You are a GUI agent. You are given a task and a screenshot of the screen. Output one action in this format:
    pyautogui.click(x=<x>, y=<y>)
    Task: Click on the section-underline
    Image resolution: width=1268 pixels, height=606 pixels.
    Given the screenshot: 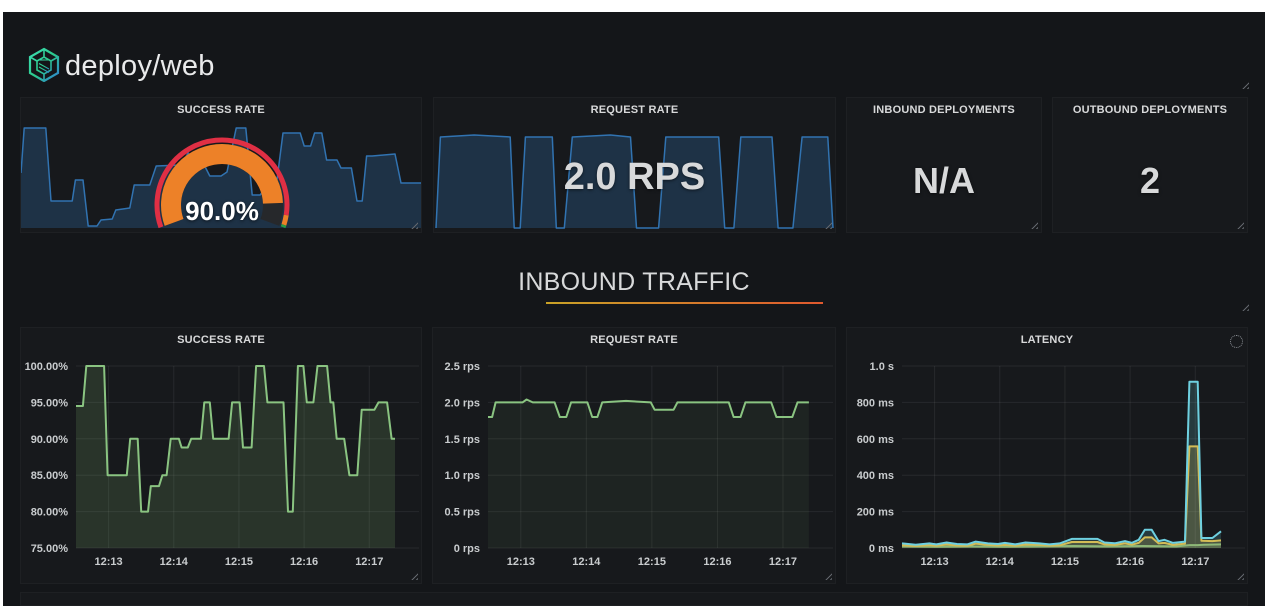 What is the action you would take?
    pyautogui.click(x=684, y=303)
    